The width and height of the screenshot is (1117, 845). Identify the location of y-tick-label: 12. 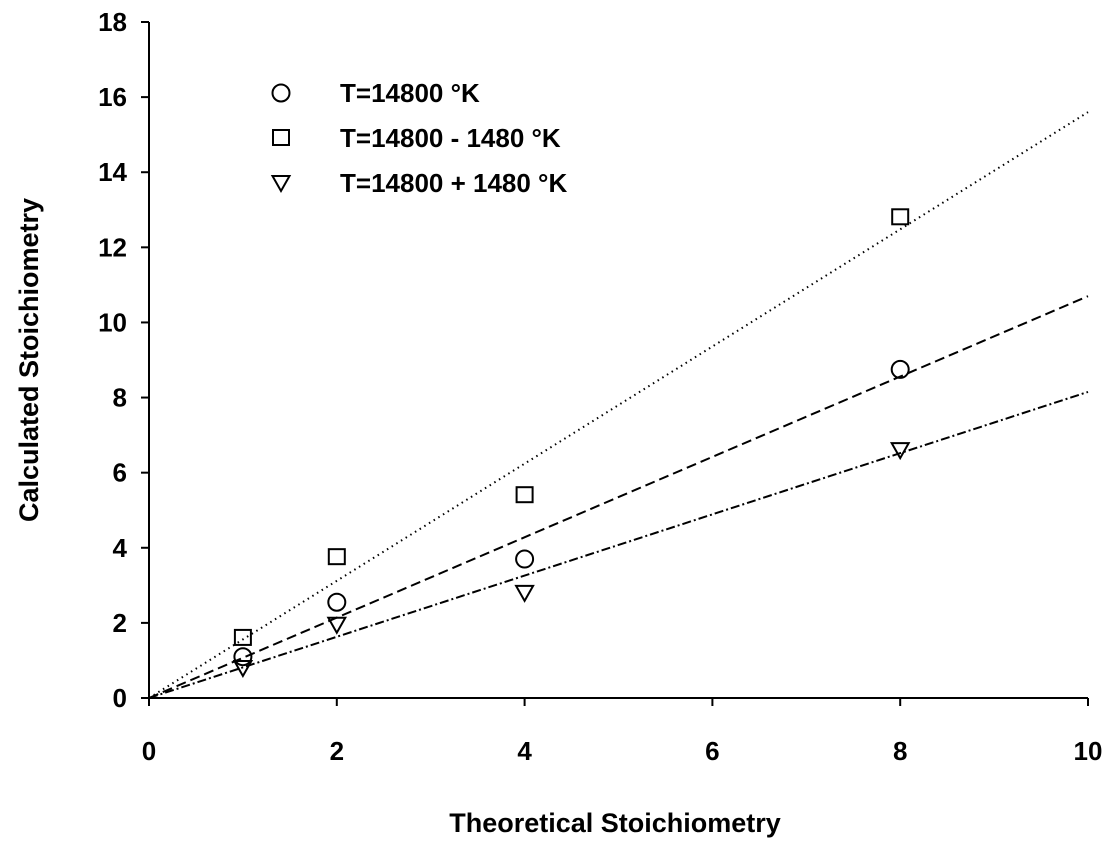
(112, 247).